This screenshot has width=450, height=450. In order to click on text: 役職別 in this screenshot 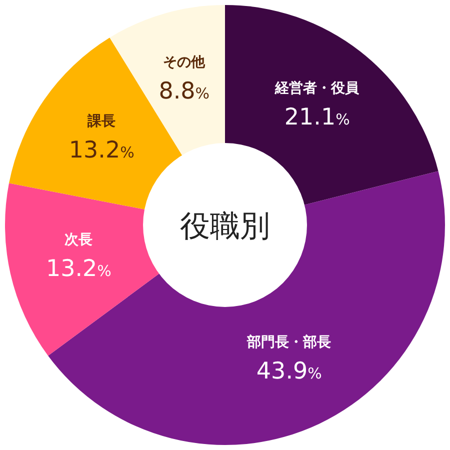, I will do `click(225, 226)`.